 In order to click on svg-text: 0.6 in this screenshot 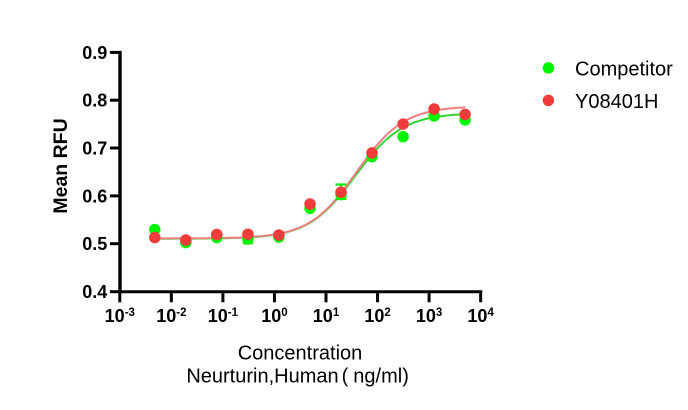, I will do `click(94, 196)`.